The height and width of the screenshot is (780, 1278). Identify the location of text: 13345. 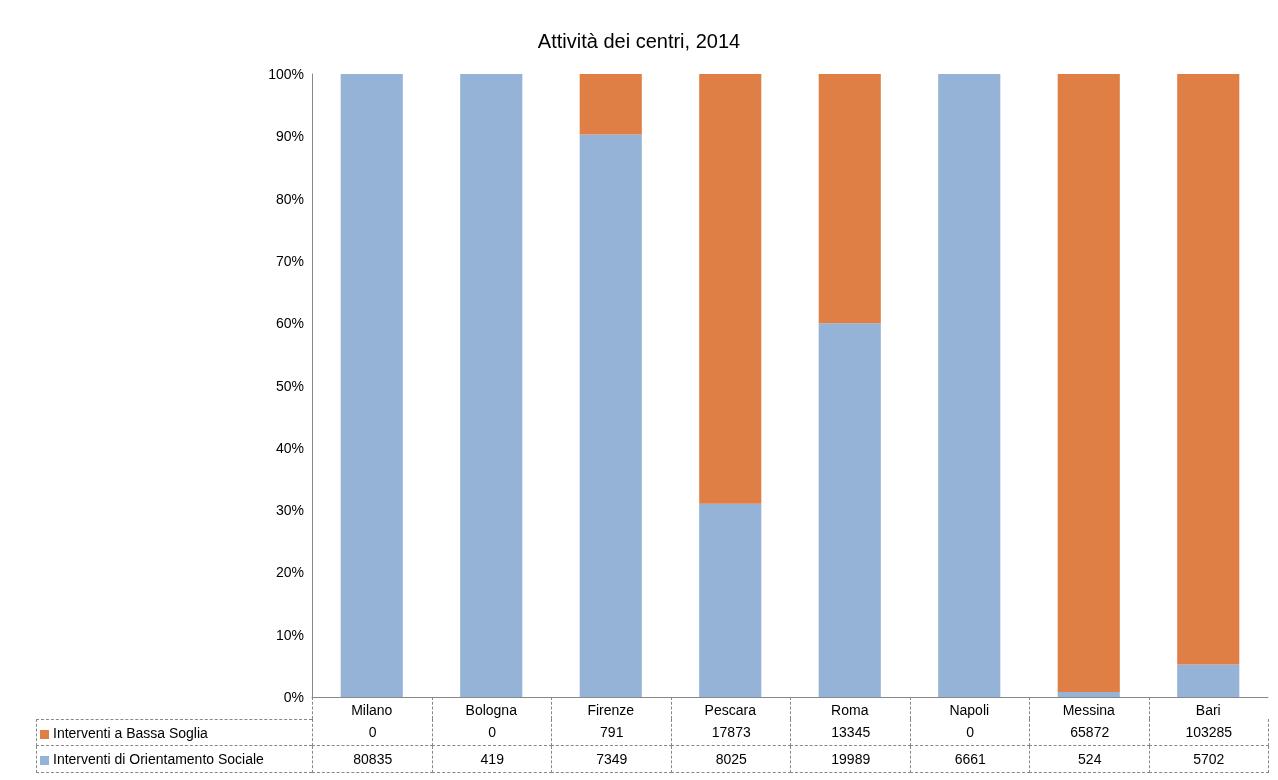
(851, 732).